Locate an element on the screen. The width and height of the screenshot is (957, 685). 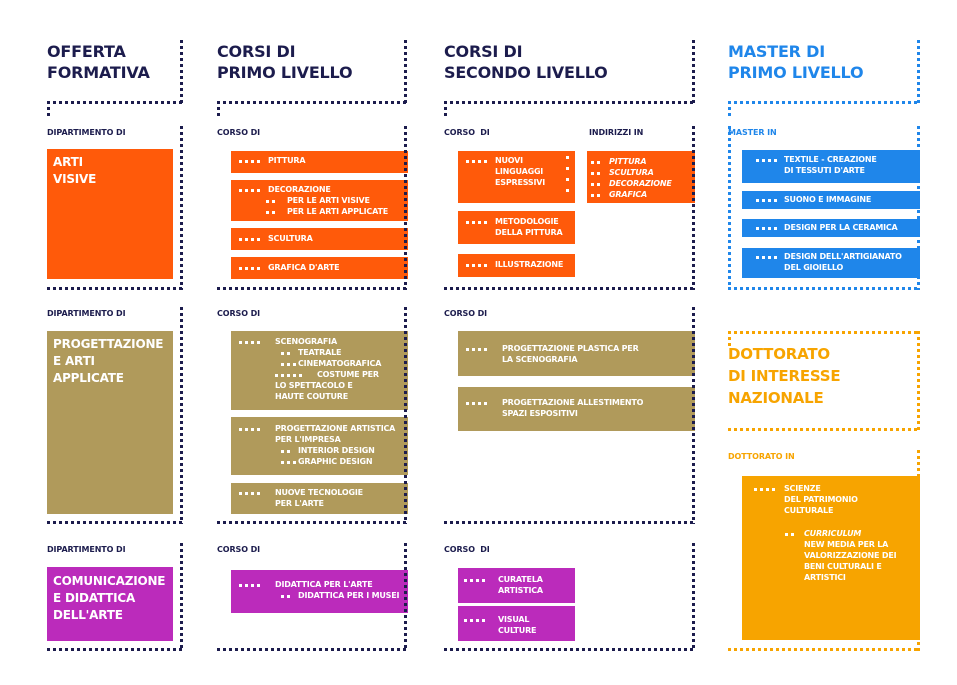
course-line-text: PER L'ARTE is located at coordinates (299, 503).